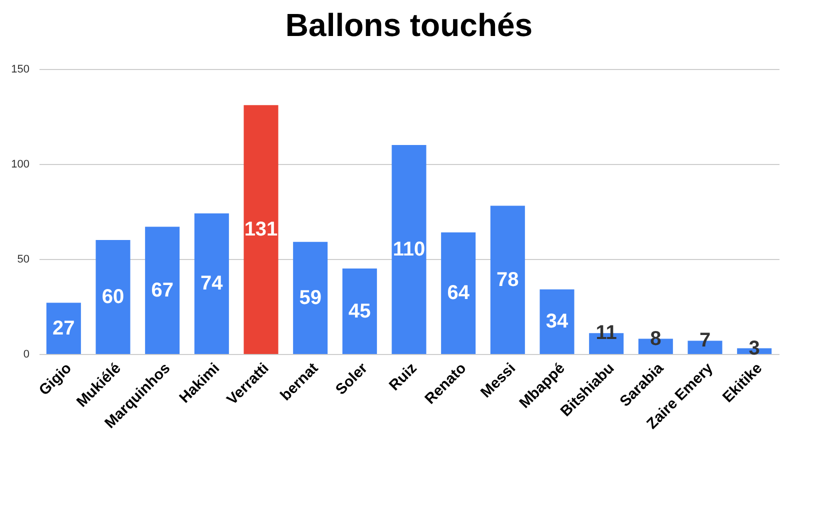 This screenshot has width=834, height=505. I want to click on data-label: 64, so click(458, 293).